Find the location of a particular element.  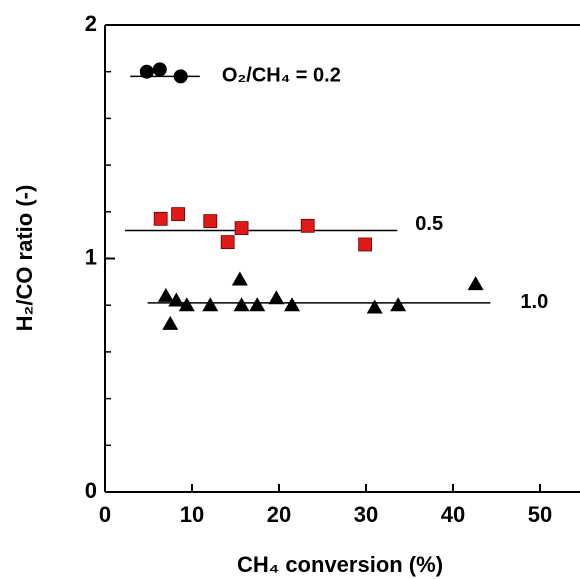

x-tick-label: 0 is located at coordinates (105, 514).